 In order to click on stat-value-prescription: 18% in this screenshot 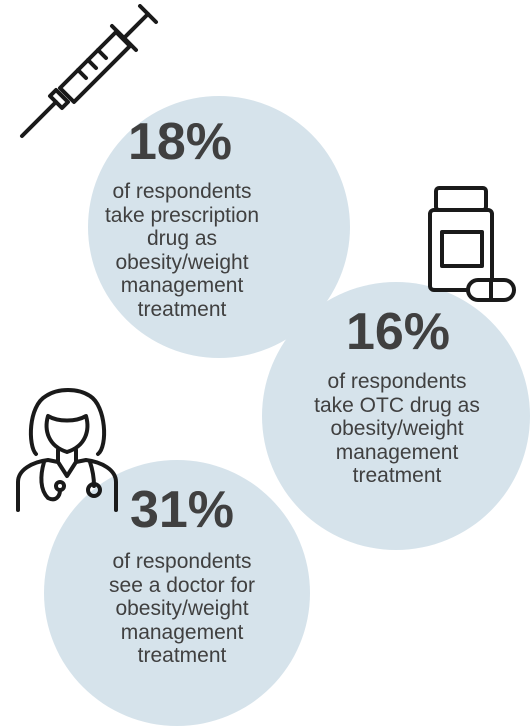, I will do `click(180, 142)`.